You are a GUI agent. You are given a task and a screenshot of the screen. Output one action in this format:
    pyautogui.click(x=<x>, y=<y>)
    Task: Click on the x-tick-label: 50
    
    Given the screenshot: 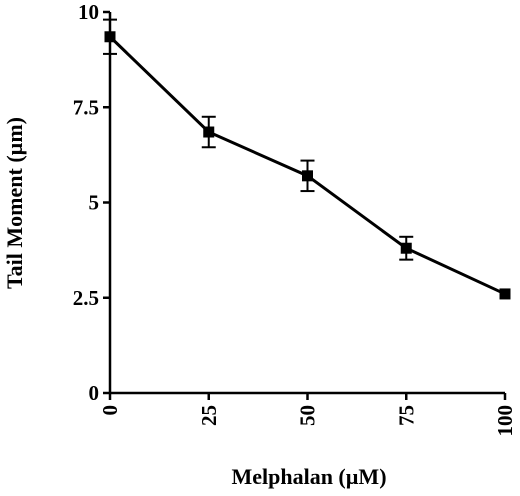 What is the action you would take?
    pyautogui.click(x=308, y=415)
    